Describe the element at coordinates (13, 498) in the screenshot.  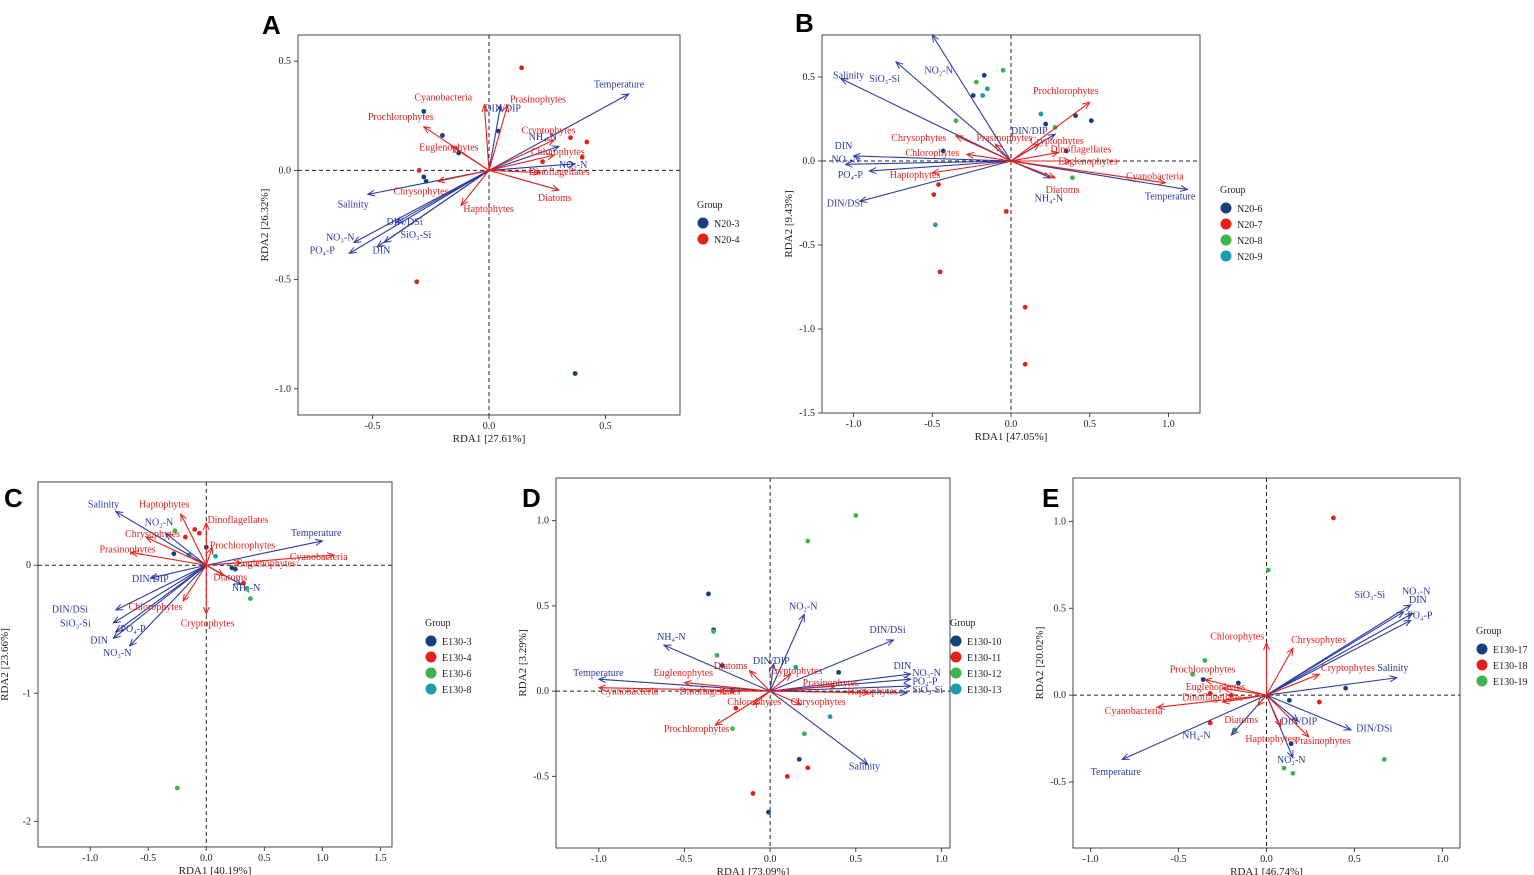
I see `panel-letter: C` at that location.